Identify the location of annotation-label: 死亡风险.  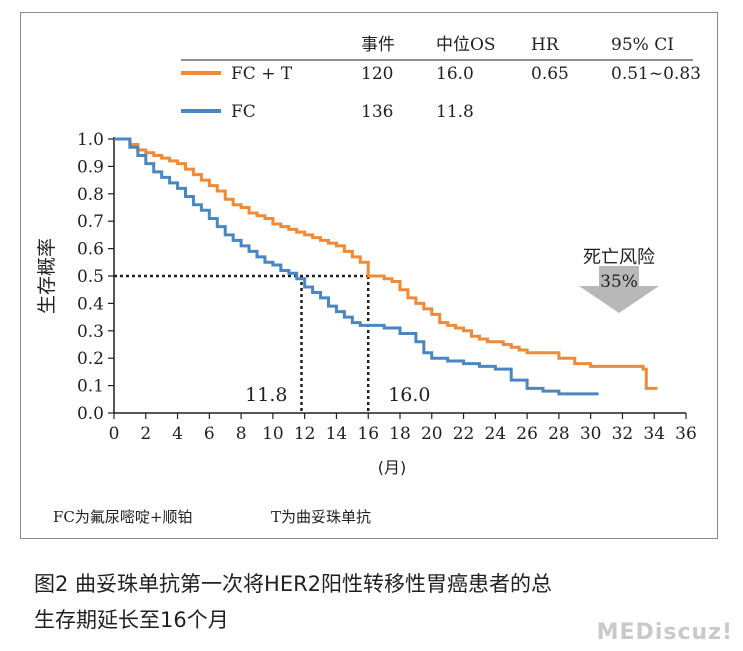
(619, 257).